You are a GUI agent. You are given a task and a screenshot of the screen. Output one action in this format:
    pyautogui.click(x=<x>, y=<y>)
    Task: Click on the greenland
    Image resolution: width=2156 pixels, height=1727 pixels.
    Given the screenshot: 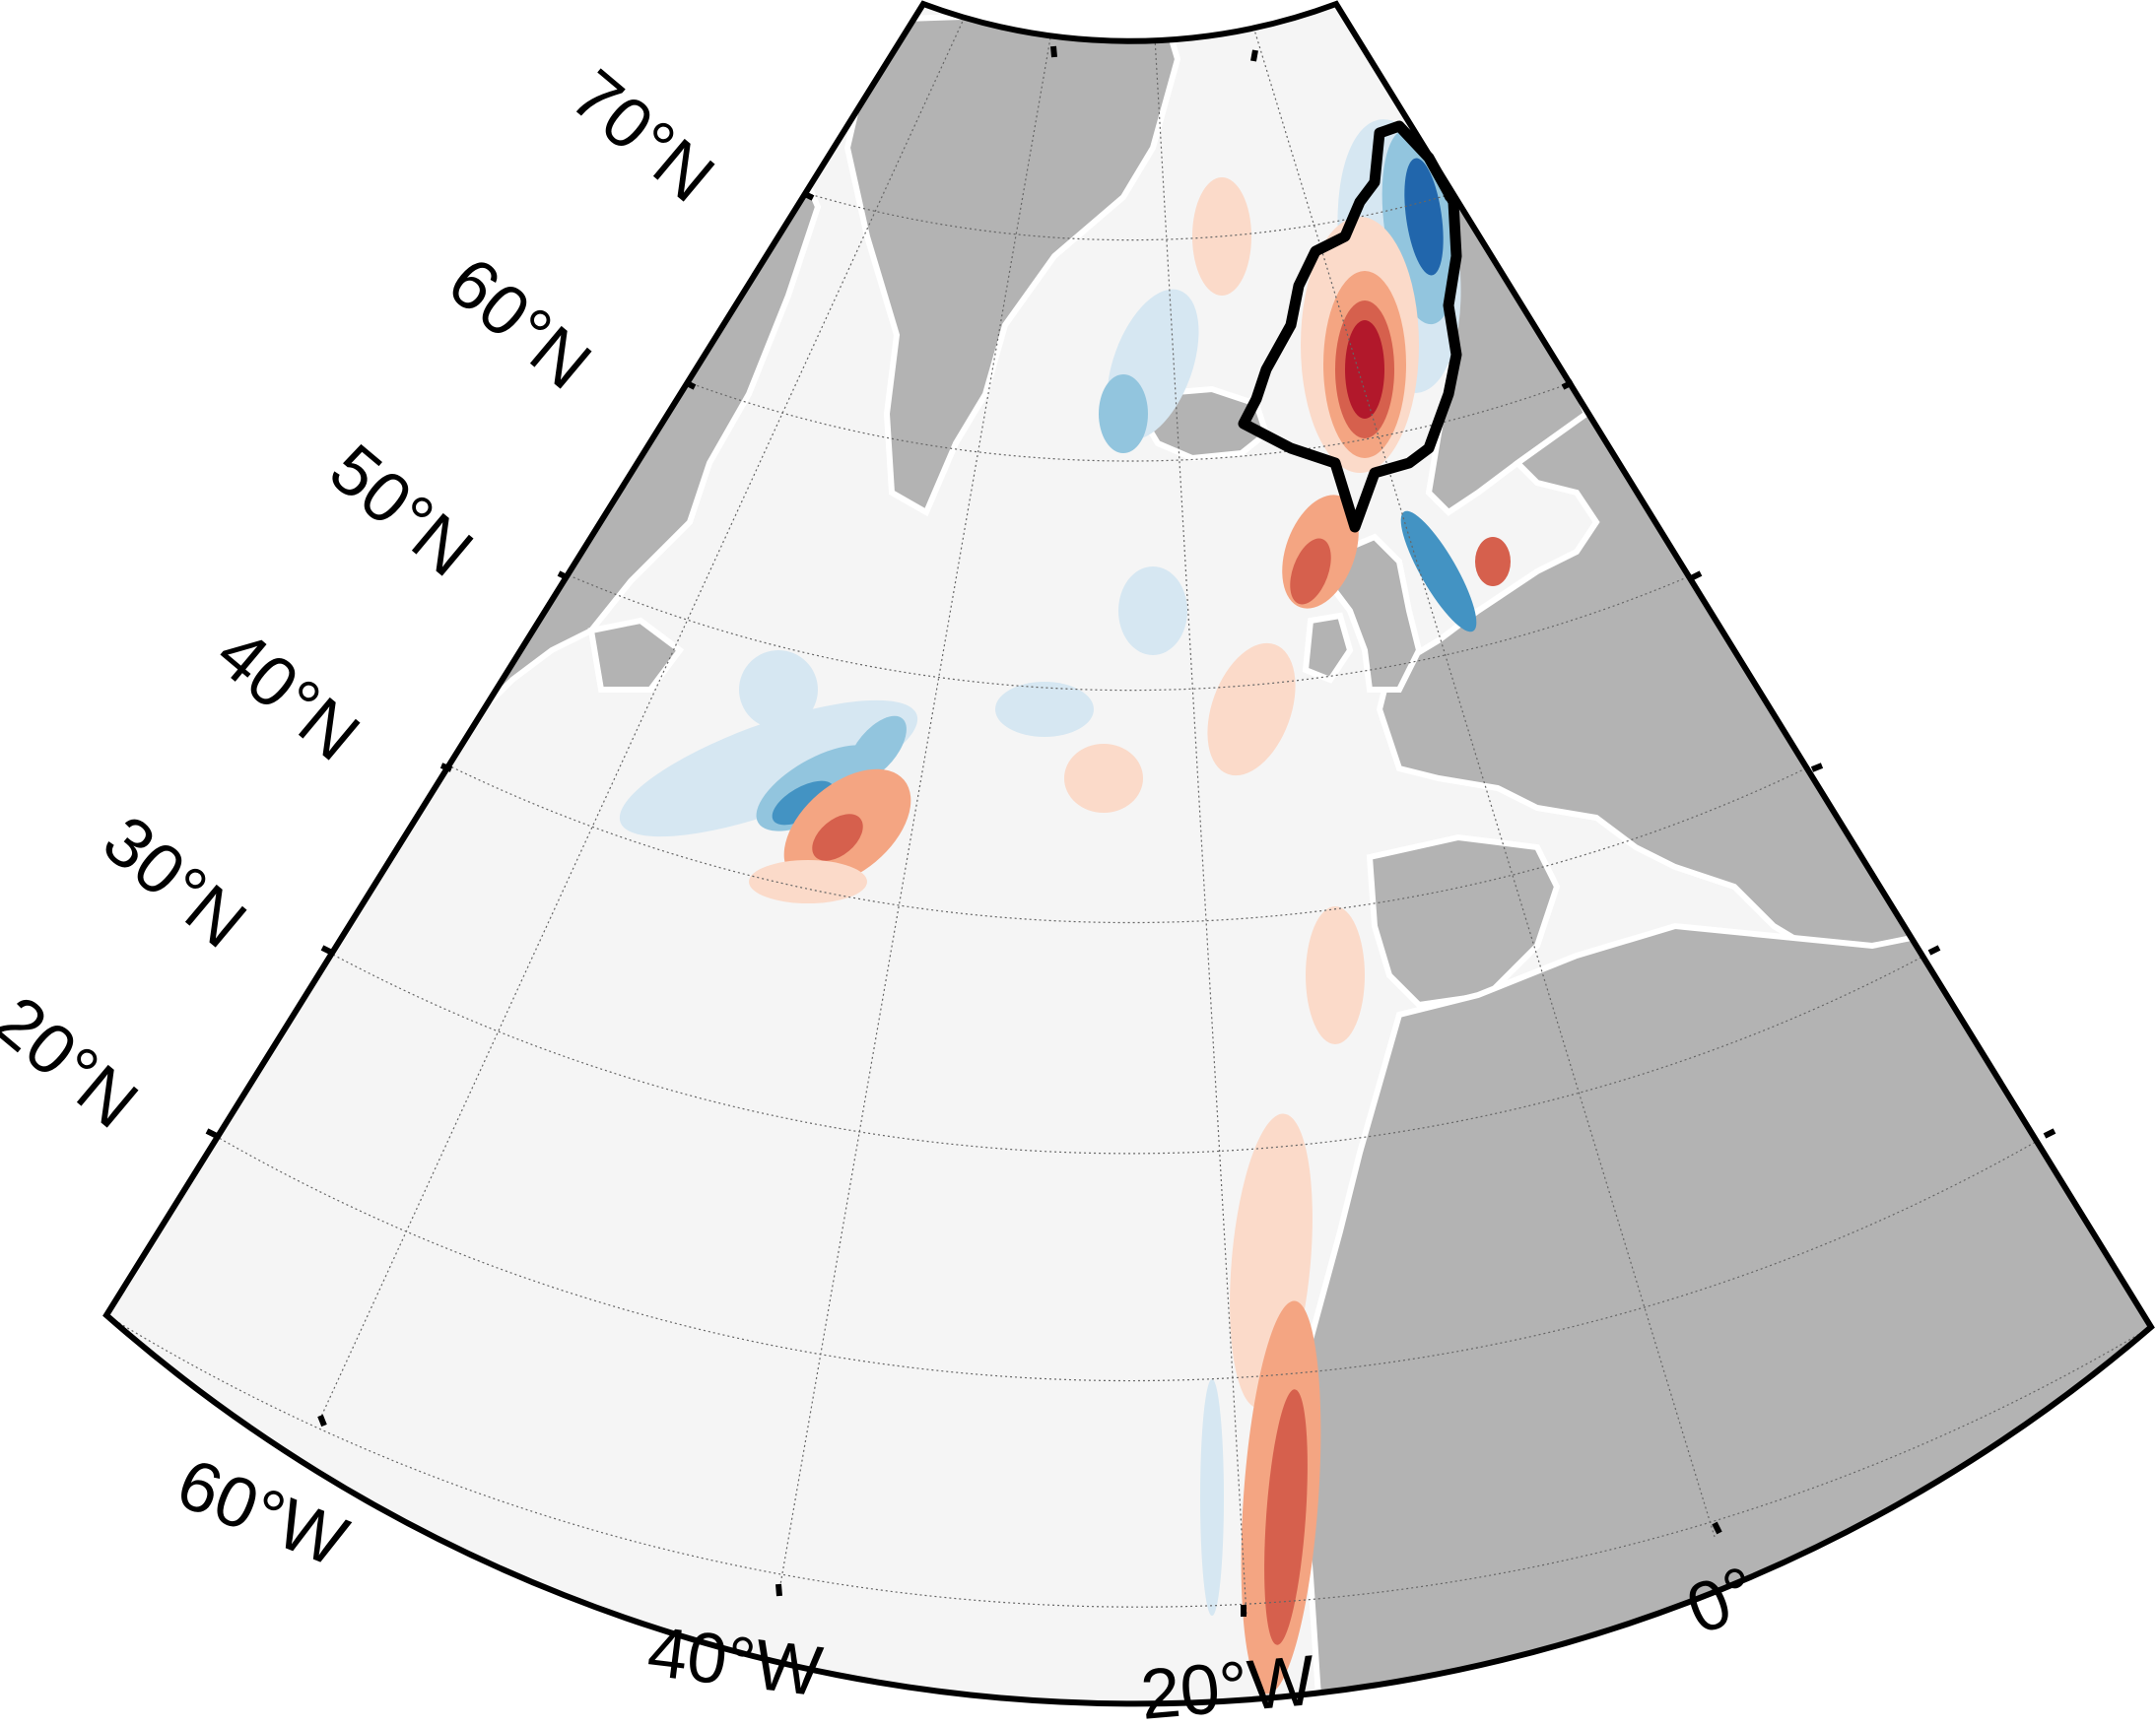 What is the action you would take?
    pyautogui.click(x=1012, y=261)
    